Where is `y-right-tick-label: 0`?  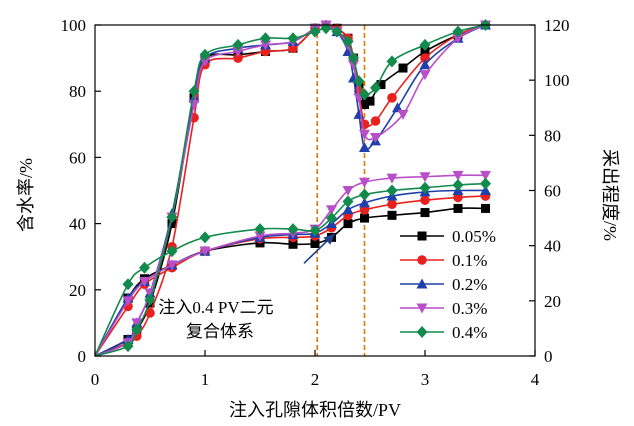 y-right-tick-label: 0 is located at coordinates (548, 356).